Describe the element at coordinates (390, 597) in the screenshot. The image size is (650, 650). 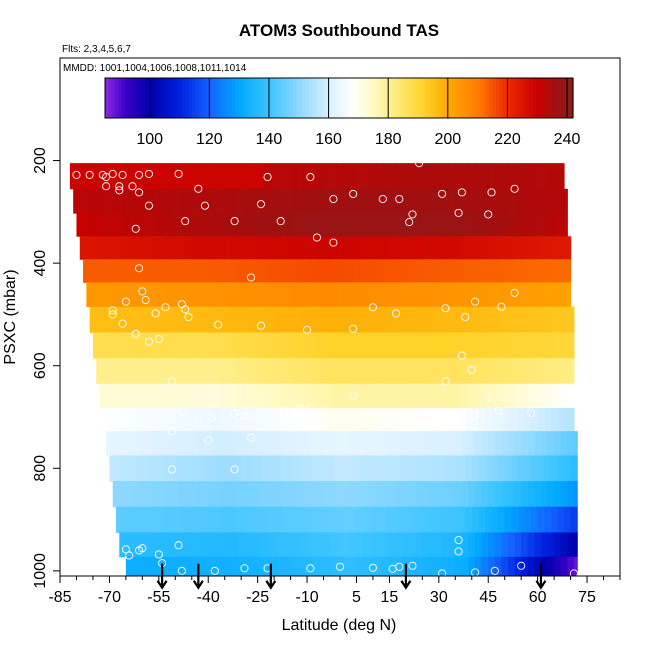
I see `x-tick-label: 15` at that location.